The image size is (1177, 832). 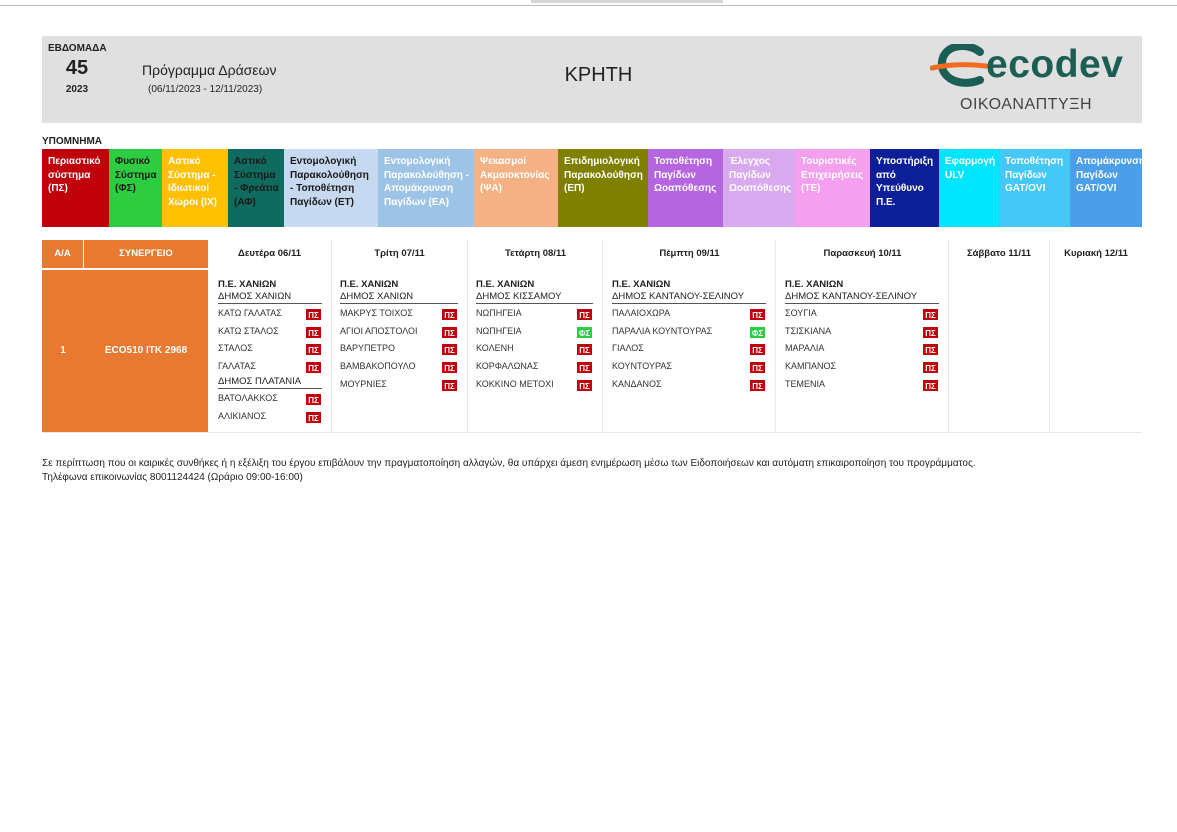 What do you see at coordinates (534, 351) in the screenshot?
I see `list-item: ΚΟΛΕΝΗ ΠΣ` at bounding box center [534, 351].